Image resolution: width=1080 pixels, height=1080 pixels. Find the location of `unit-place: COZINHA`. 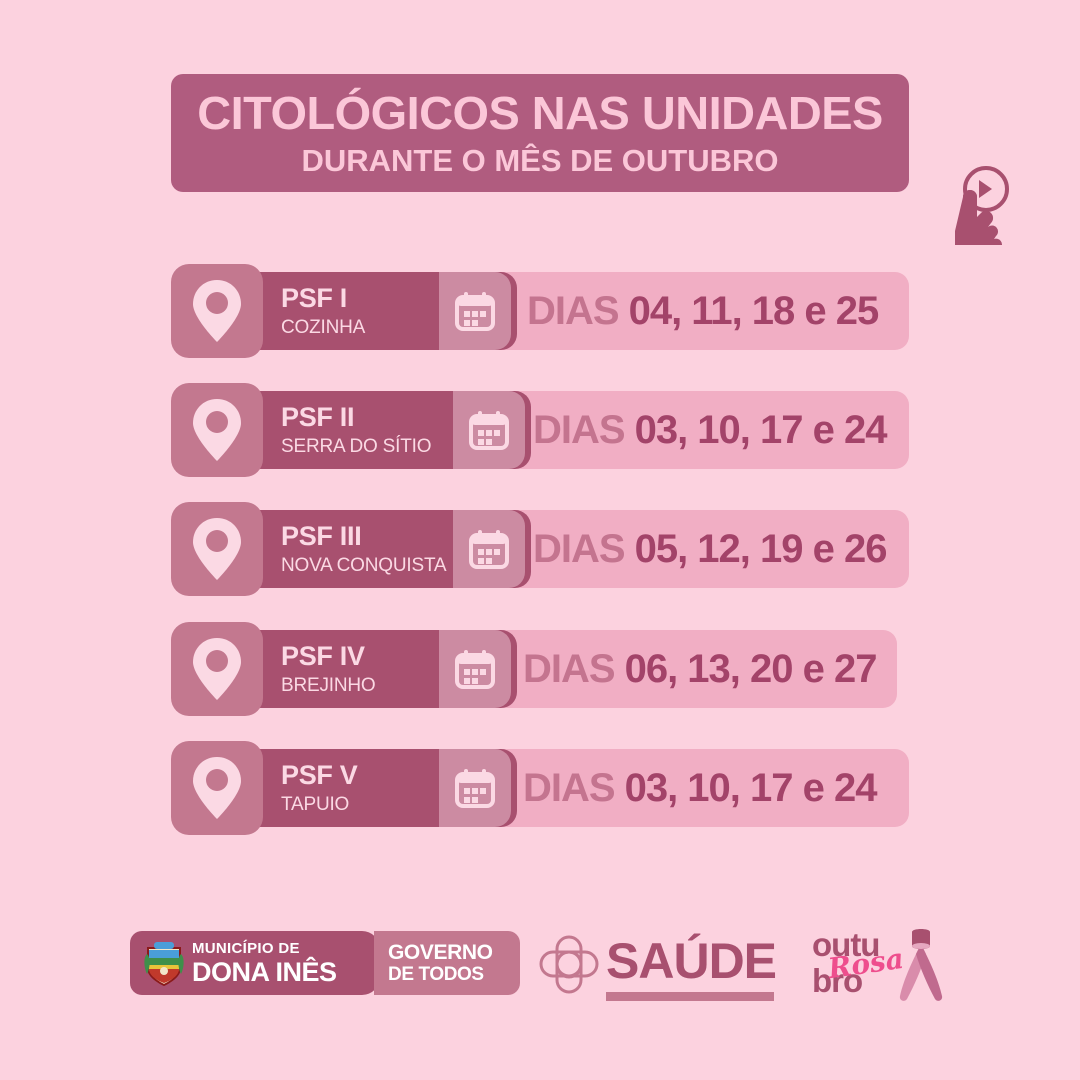

unit-place: COZINHA is located at coordinates (323, 327).